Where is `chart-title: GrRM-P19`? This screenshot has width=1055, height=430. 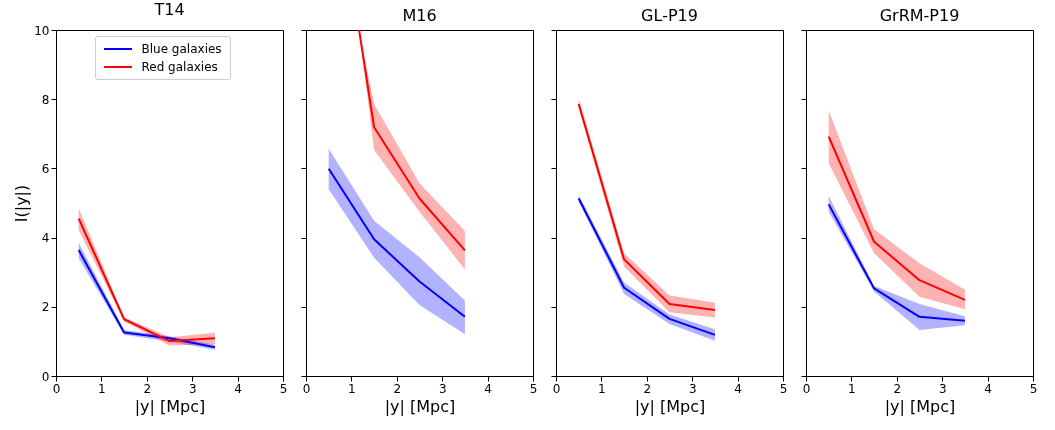 chart-title: GrRM-P19 is located at coordinates (919, 15).